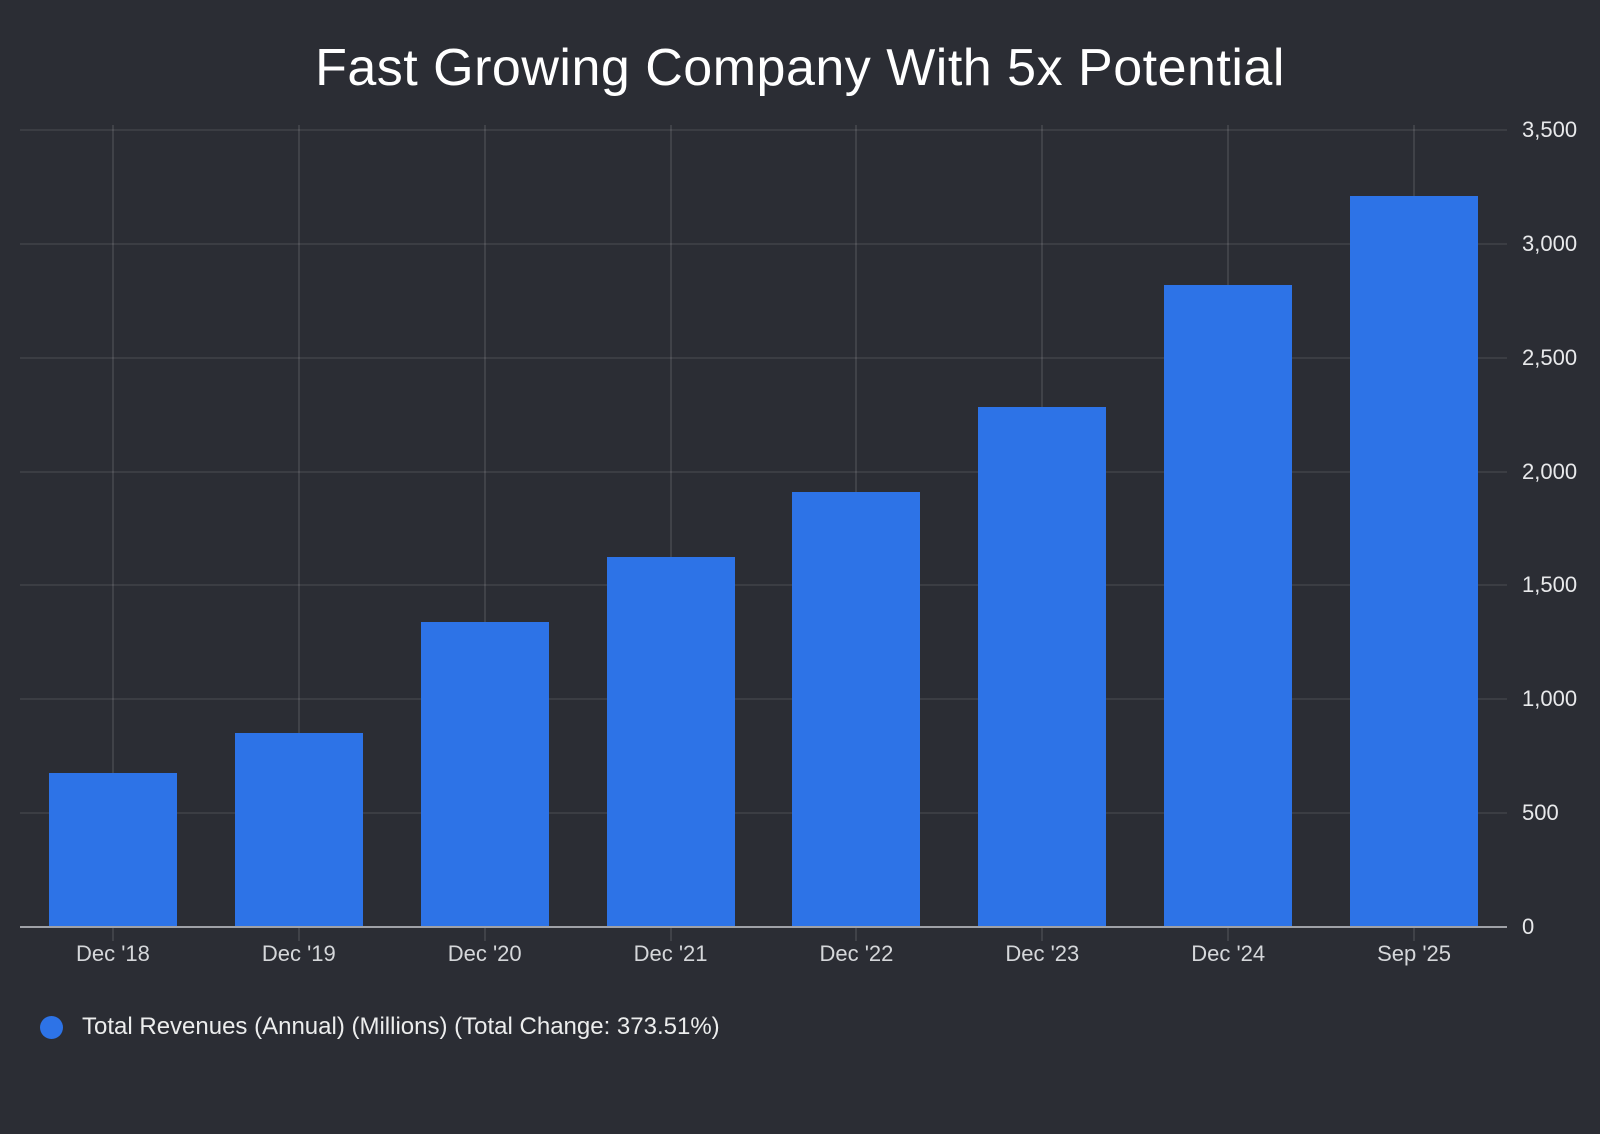  Describe the element at coordinates (484, 953) in the screenshot. I see `x-axis-label: Dec '20` at that location.